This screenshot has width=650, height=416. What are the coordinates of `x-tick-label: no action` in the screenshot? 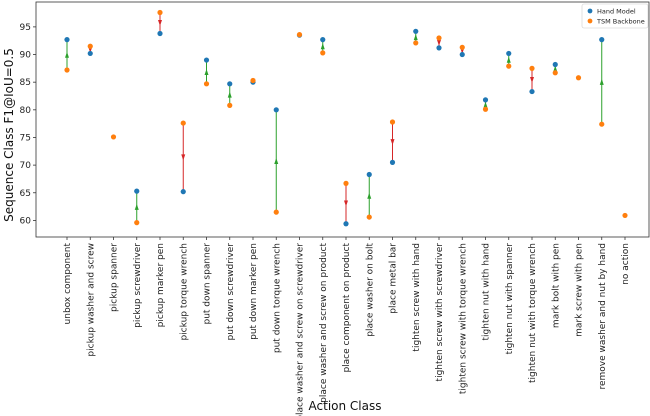 It's located at (626, 264).